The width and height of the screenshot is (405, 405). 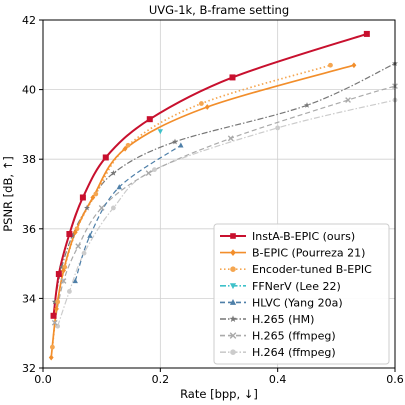 What do you see at coordinates (29, 229) in the screenshot?
I see `y-tick-label: 36` at bounding box center [29, 229].